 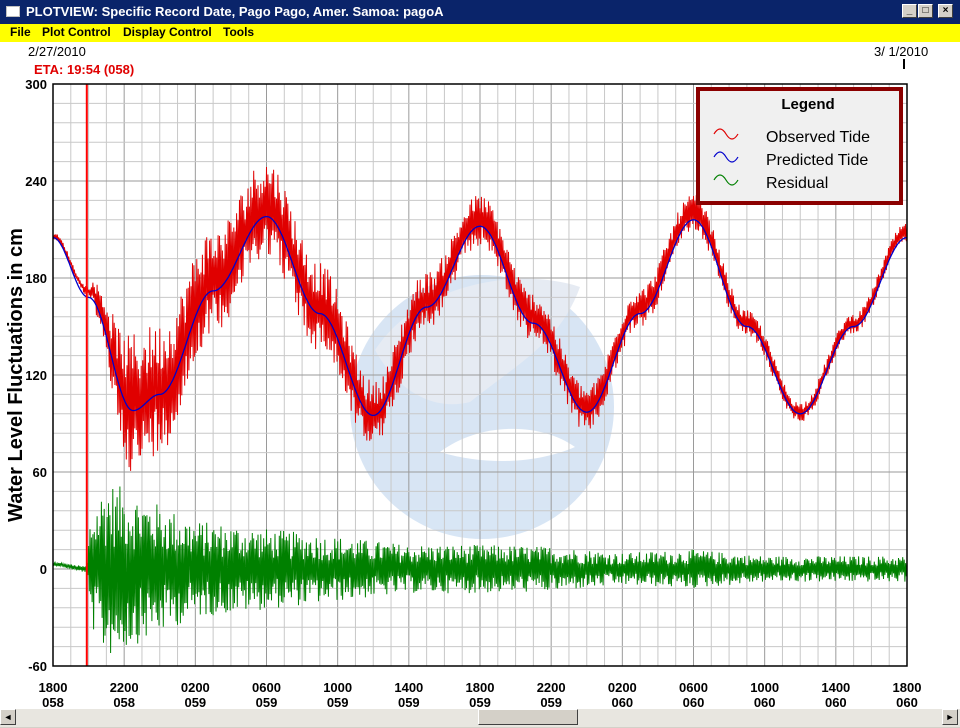 What do you see at coordinates (36, 84) in the screenshot?
I see `y-tick-label: 300` at bounding box center [36, 84].